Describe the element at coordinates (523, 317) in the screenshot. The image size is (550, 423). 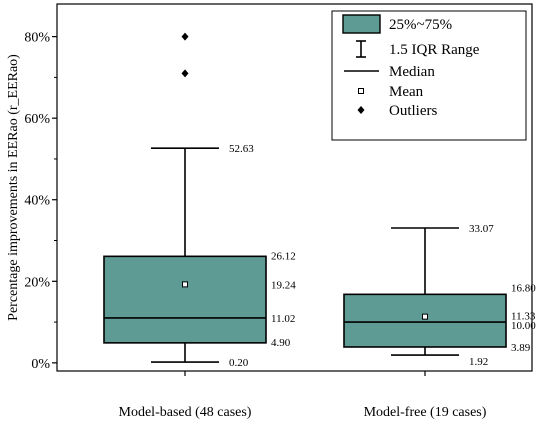
I see `value-label-mean: 11.33` at that location.